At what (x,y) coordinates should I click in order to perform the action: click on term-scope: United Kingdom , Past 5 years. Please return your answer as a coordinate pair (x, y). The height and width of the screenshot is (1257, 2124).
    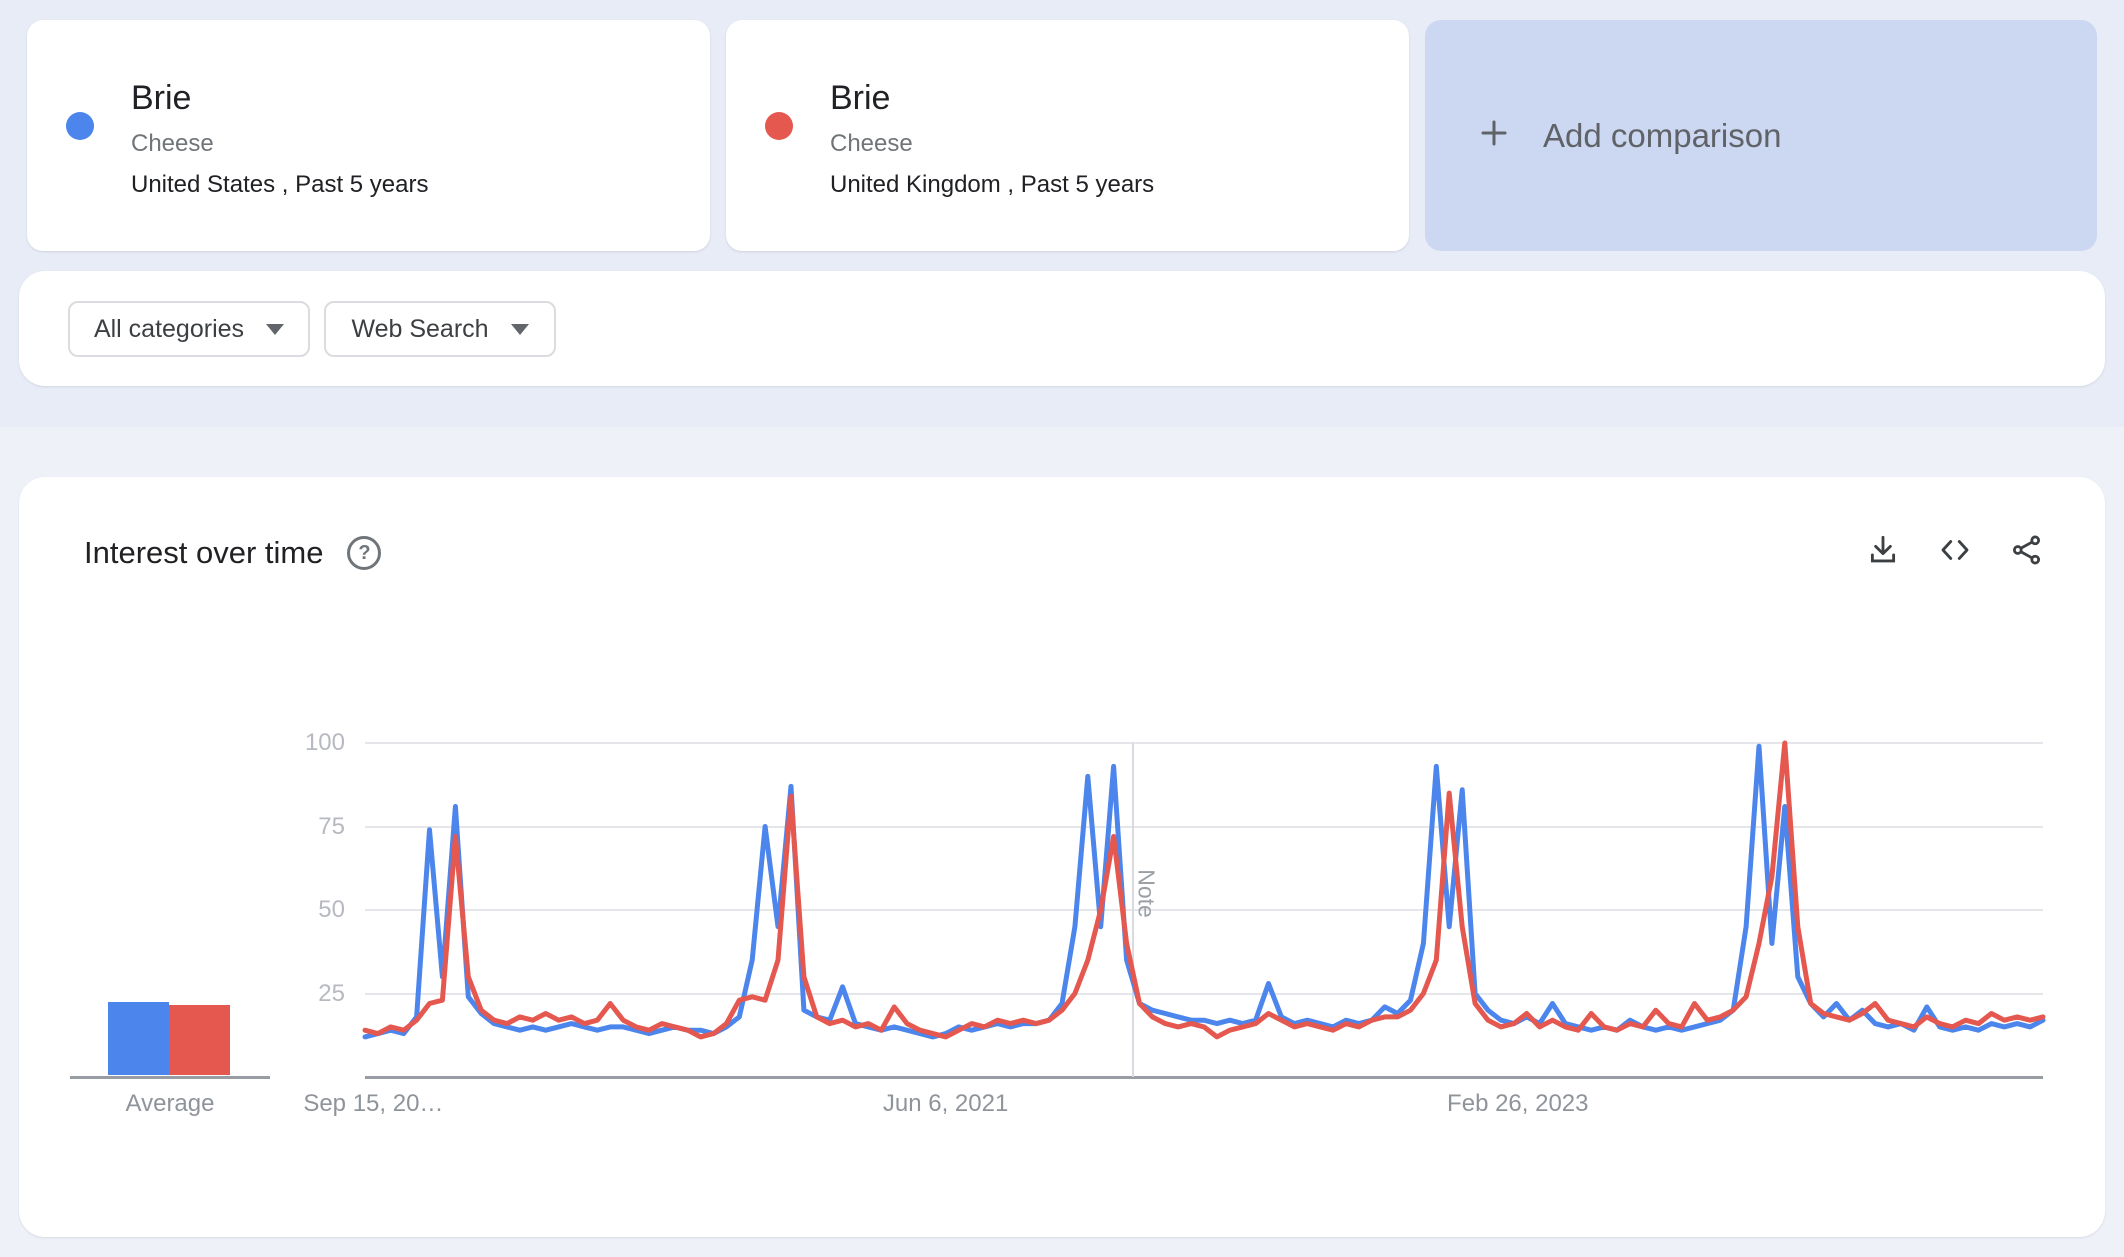
    Looking at the image, I should click on (992, 184).